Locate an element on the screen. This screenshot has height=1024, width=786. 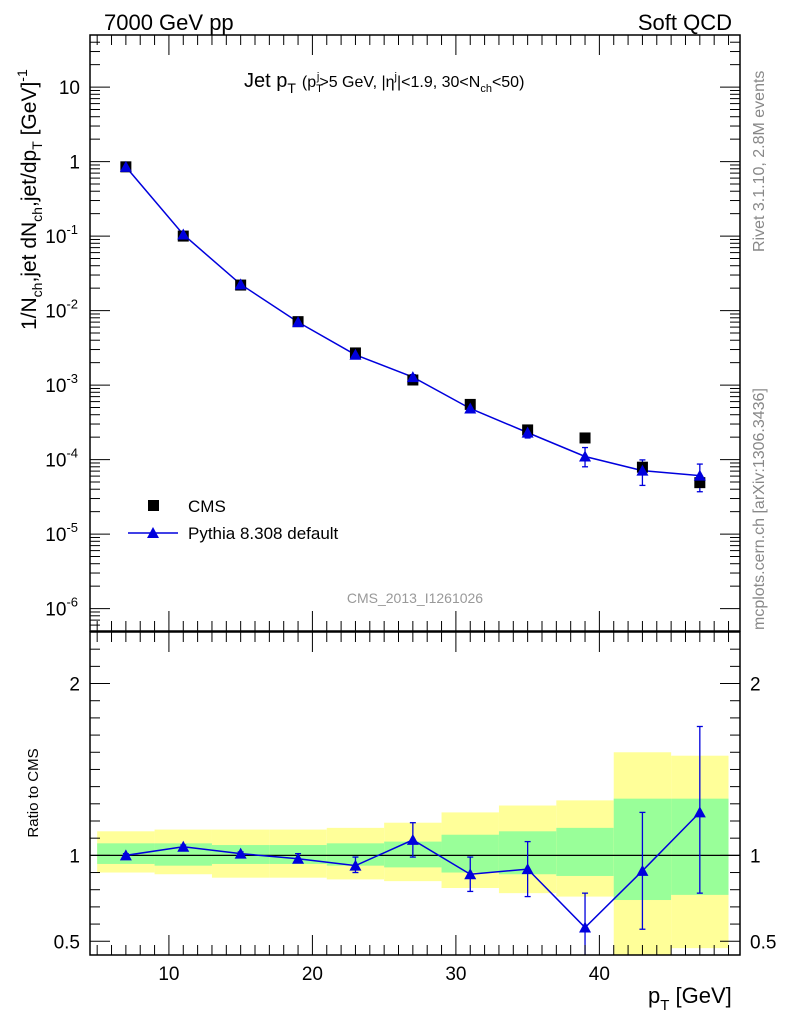
main-y-tick-label: 10⁻² is located at coordinates (61, 310).